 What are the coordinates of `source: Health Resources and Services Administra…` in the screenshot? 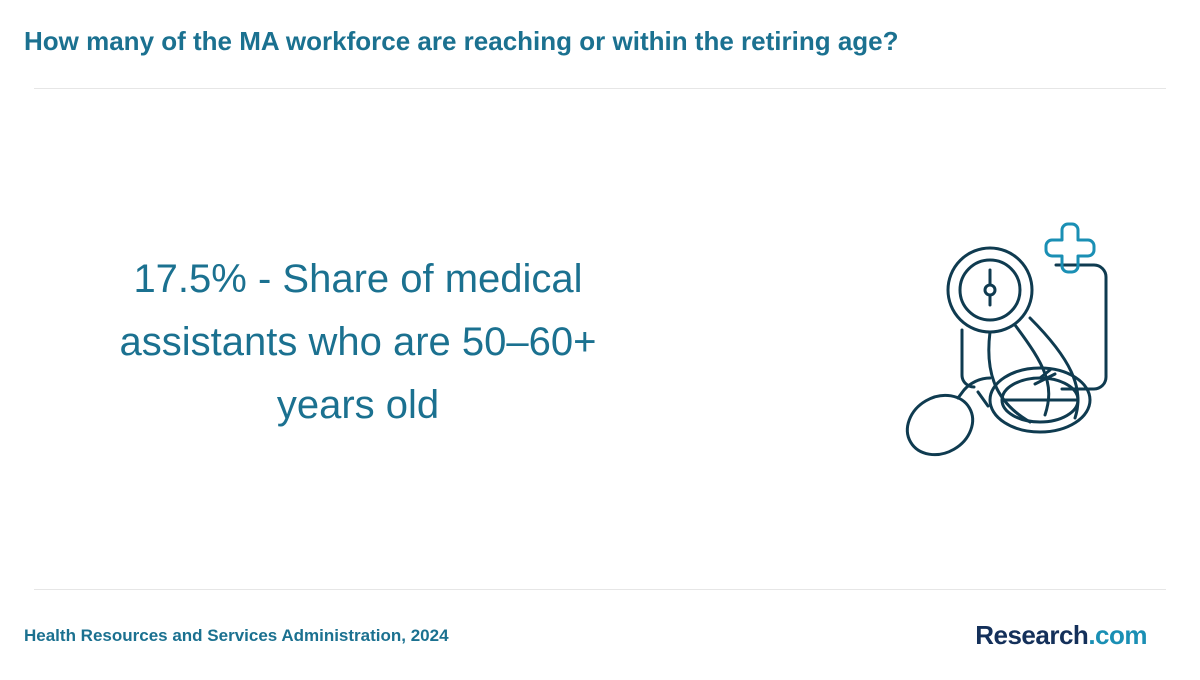 It's located at (236, 635).